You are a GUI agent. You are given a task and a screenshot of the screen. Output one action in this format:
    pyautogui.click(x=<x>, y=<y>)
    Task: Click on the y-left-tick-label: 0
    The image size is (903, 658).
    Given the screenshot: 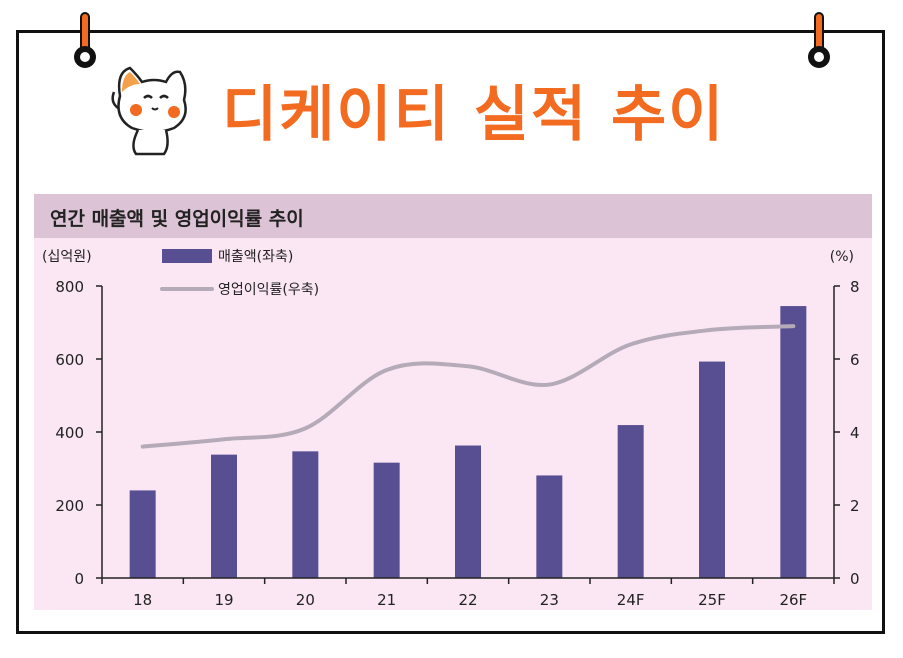 What is the action you would take?
    pyautogui.click(x=79, y=579)
    